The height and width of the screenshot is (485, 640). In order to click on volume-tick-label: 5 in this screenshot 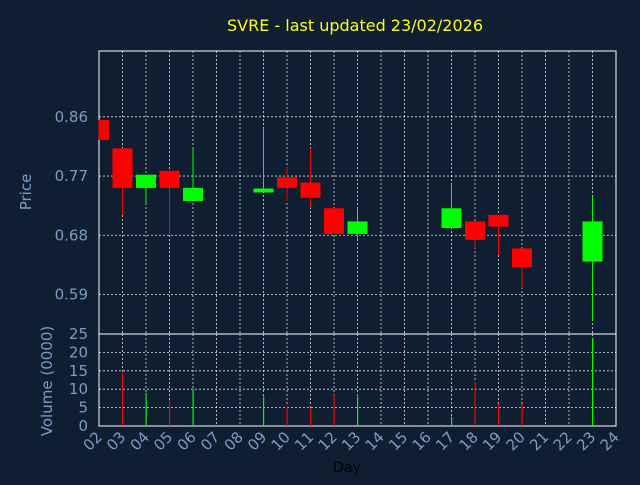, I will do `click(83, 408)`.